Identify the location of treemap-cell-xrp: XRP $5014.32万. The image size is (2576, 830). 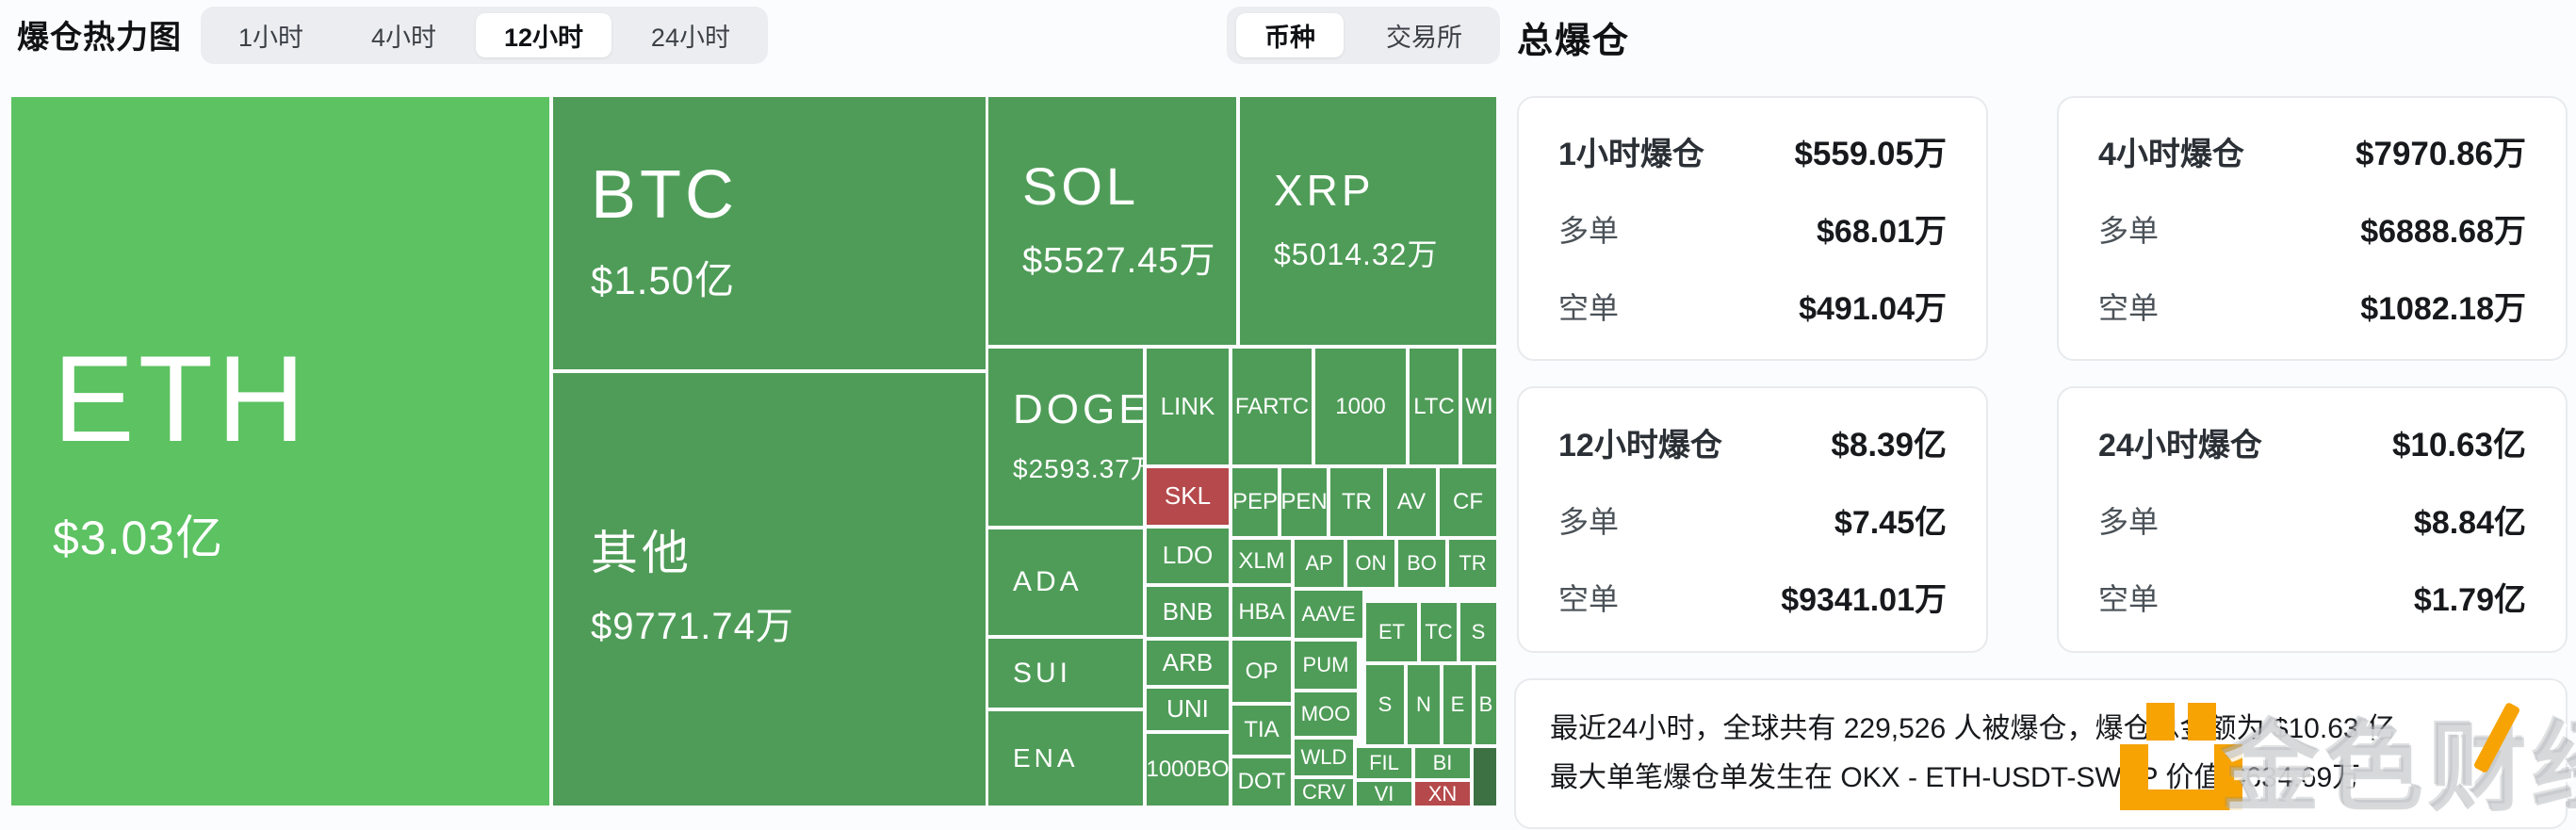
(1368, 221).